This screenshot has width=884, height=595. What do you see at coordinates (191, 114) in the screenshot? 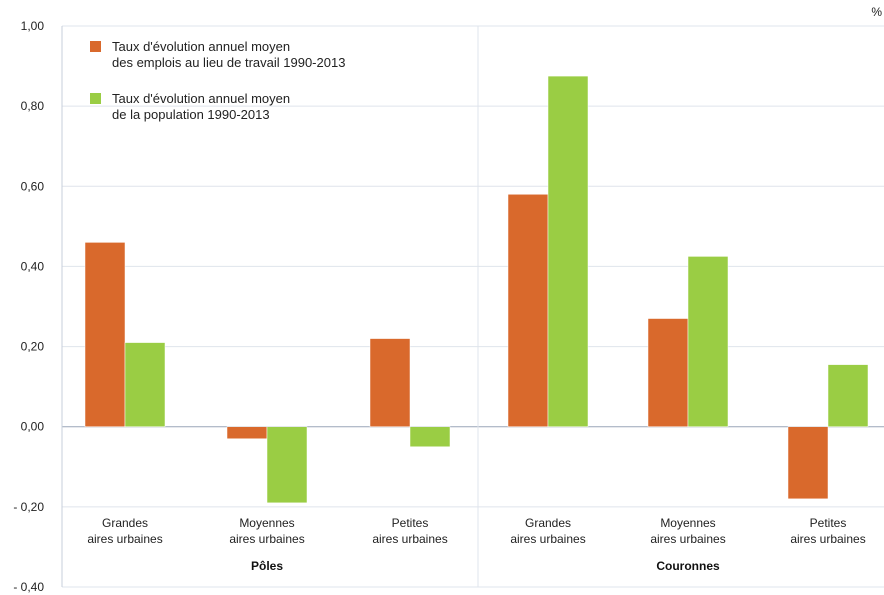
I see `legend-label: de la population 1990-2013` at bounding box center [191, 114].